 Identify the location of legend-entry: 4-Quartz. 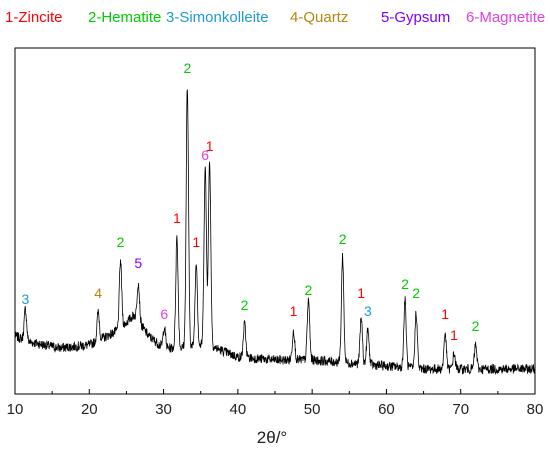
(319, 17).